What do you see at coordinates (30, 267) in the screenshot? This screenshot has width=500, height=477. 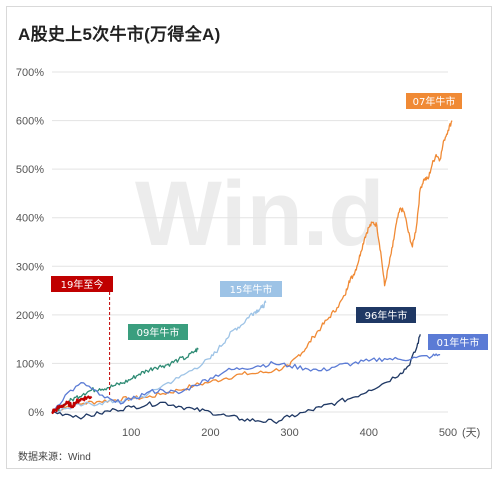 I see `y-tick-label: 300%` at bounding box center [30, 267].